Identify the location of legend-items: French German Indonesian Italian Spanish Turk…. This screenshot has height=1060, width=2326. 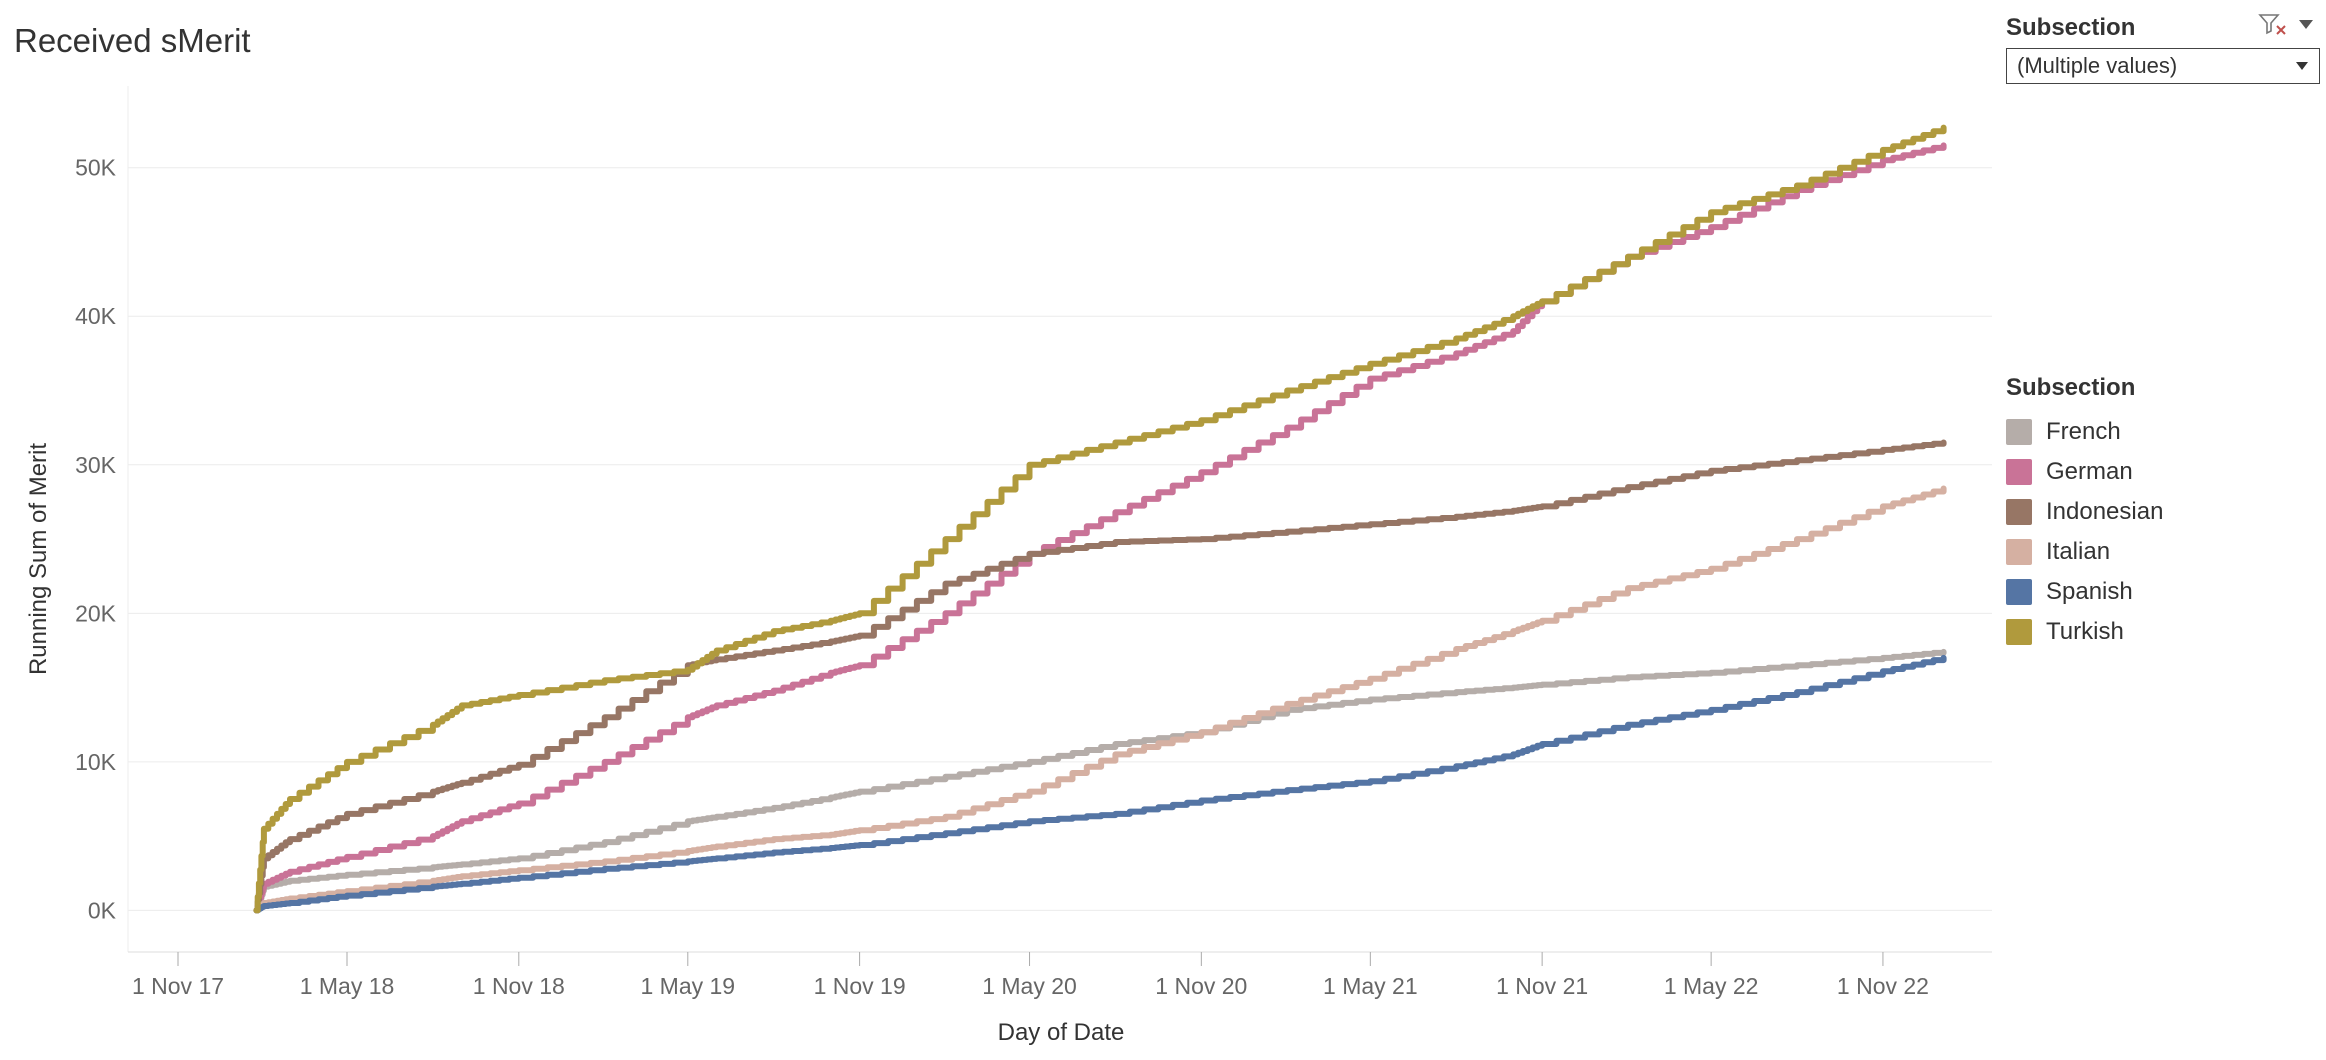
(2084, 532).